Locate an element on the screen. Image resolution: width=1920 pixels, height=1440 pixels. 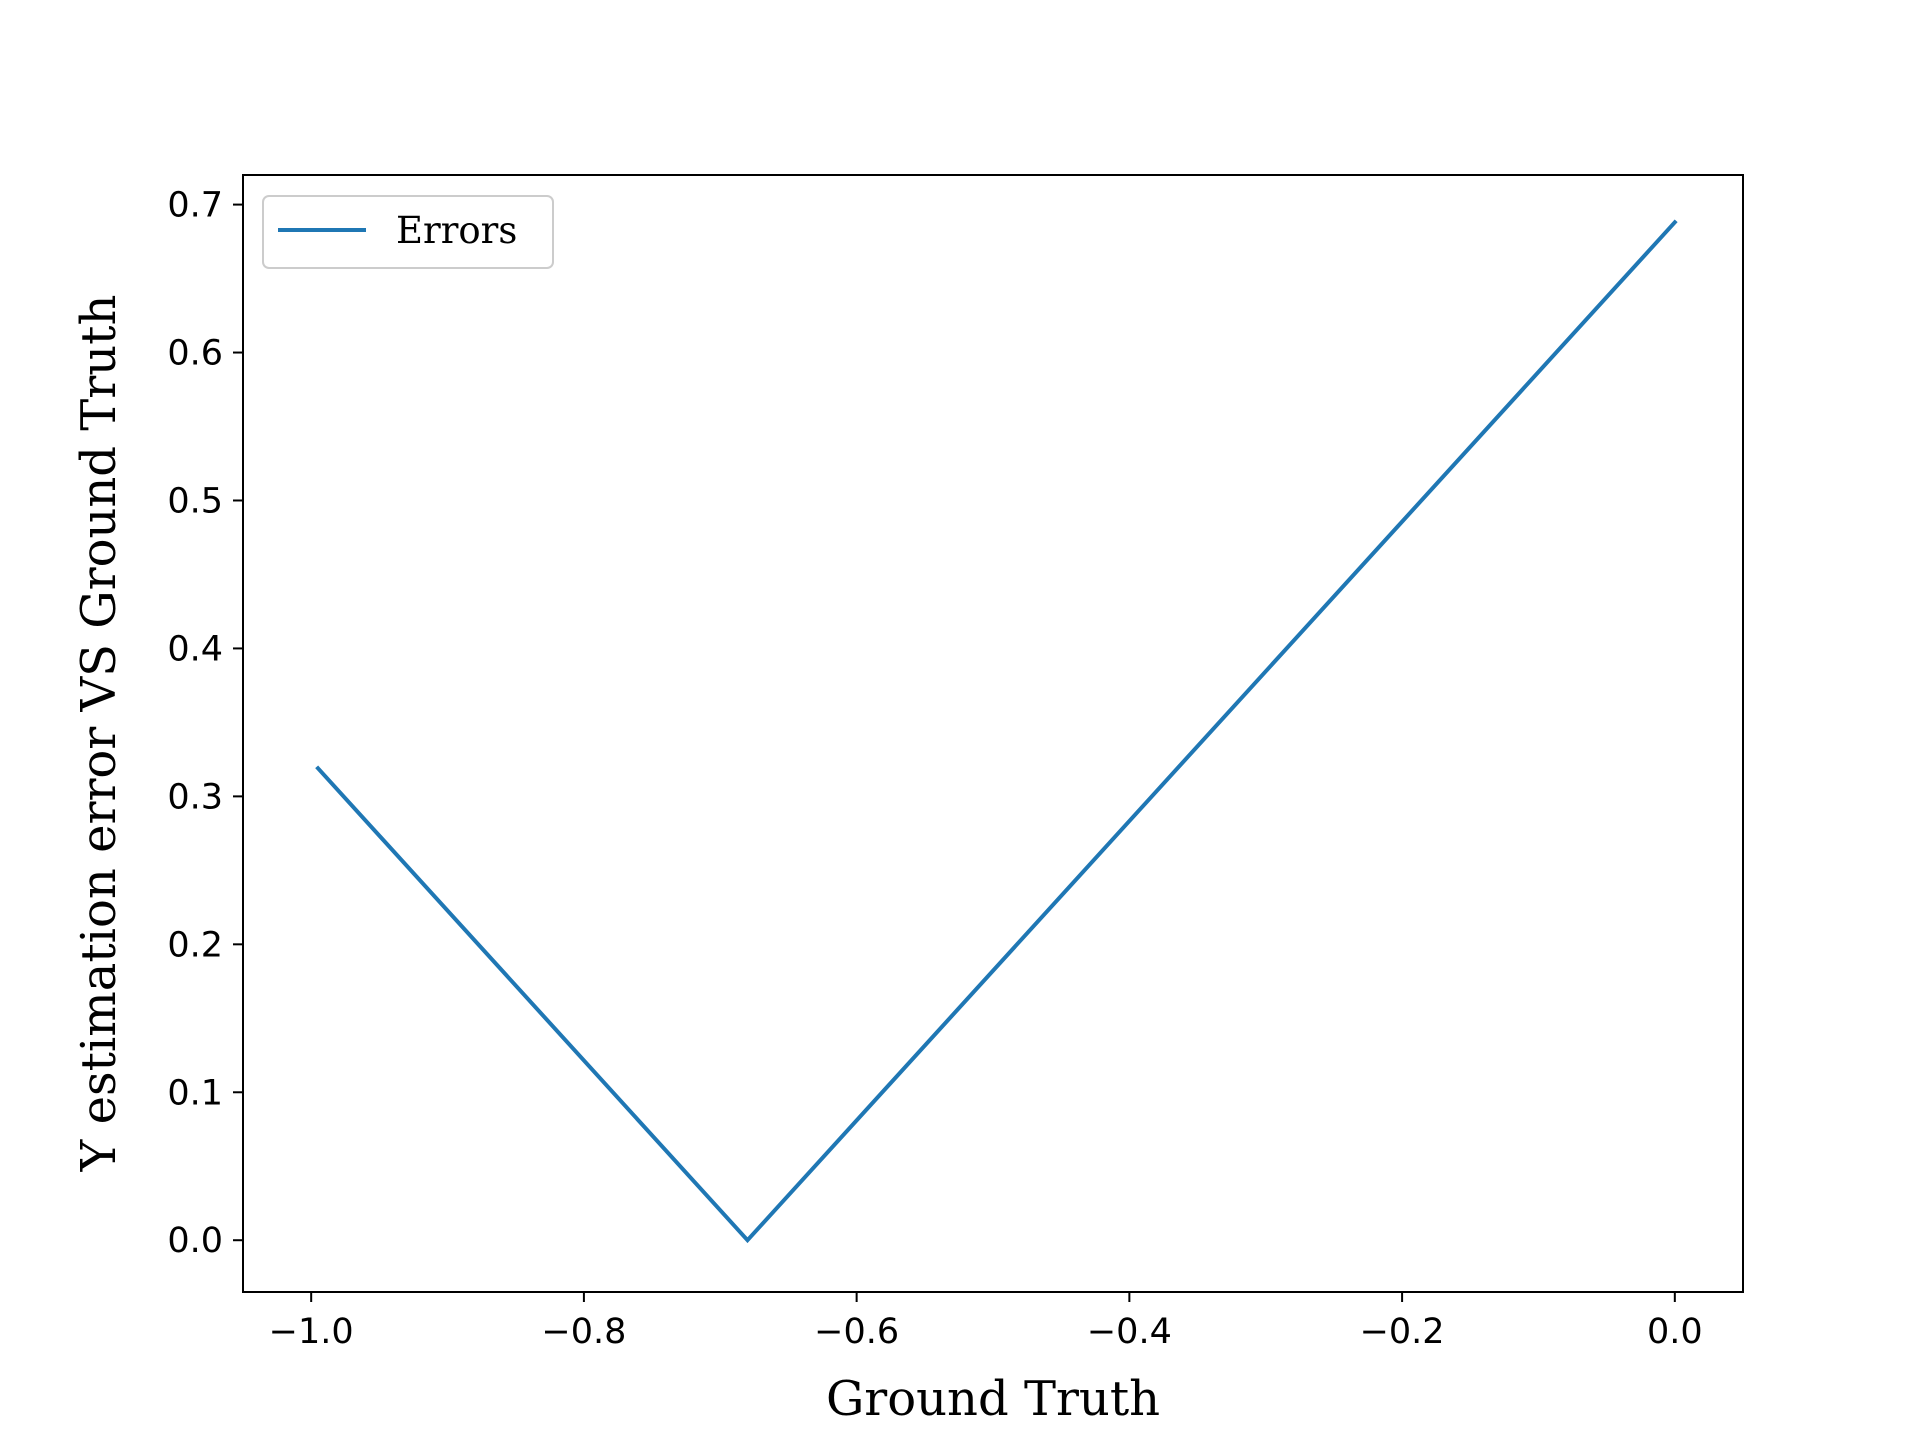
y-tick-label: 0.0 is located at coordinates (195, 1241).